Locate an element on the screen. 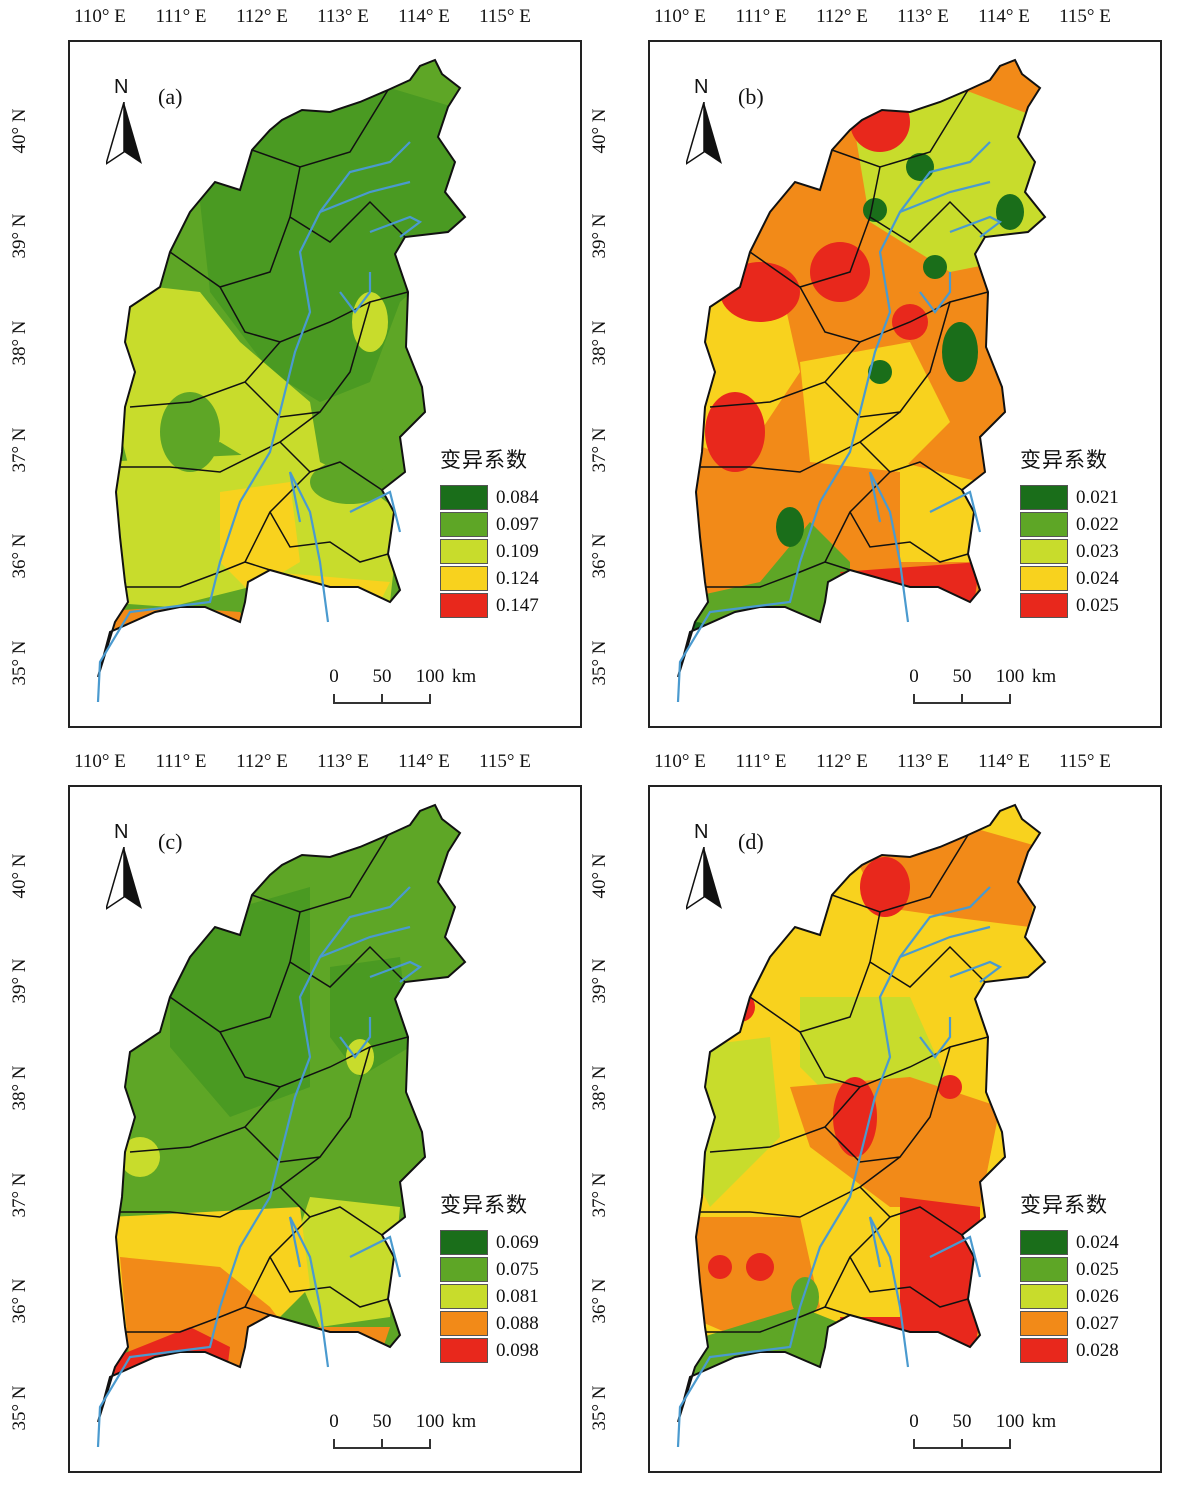 The width and height of the screenshot is (1195, 1493). legend-value: 0.147 is located at coordinates (517, 605).